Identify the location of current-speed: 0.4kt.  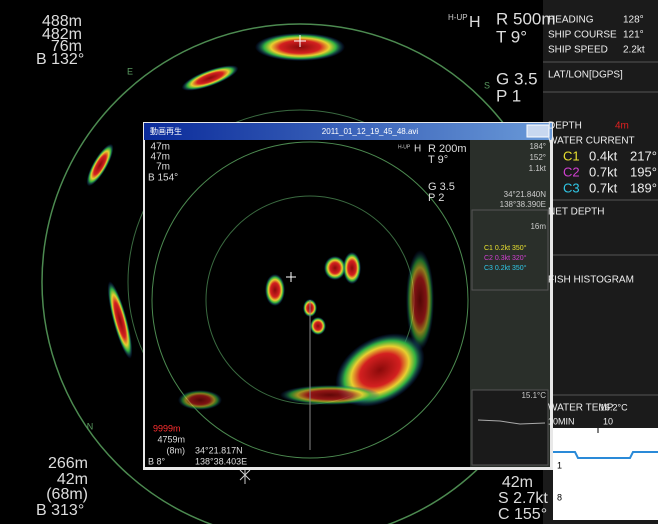
(603, 155).